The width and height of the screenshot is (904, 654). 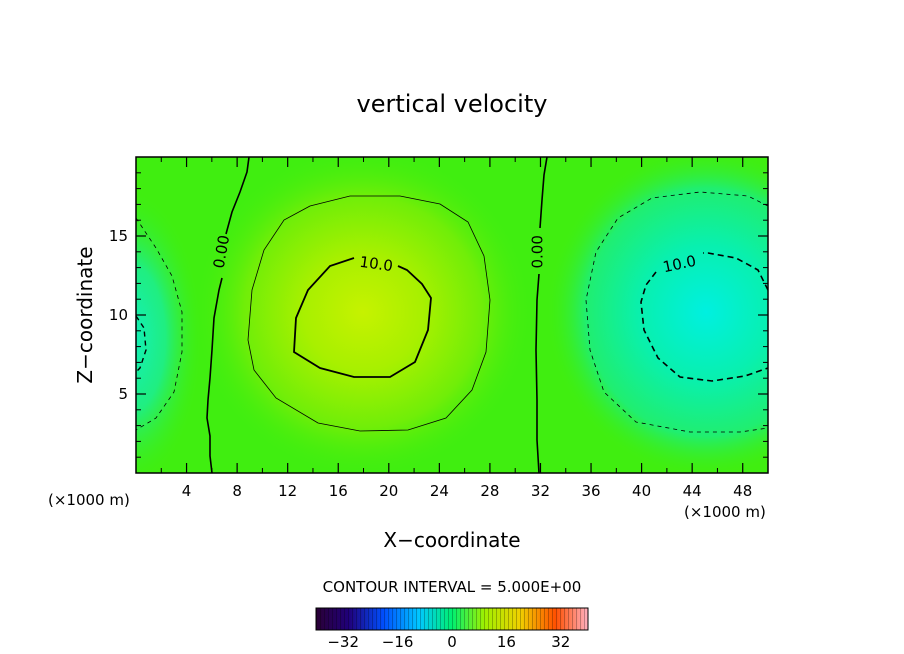 I want to click on x-tick-label: 28, so click(x=489, y=491).